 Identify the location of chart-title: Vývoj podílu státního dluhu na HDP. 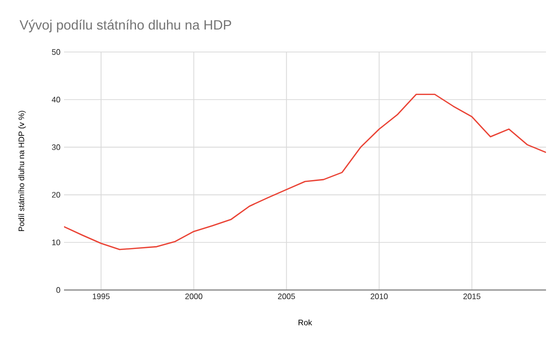
(126, 26).